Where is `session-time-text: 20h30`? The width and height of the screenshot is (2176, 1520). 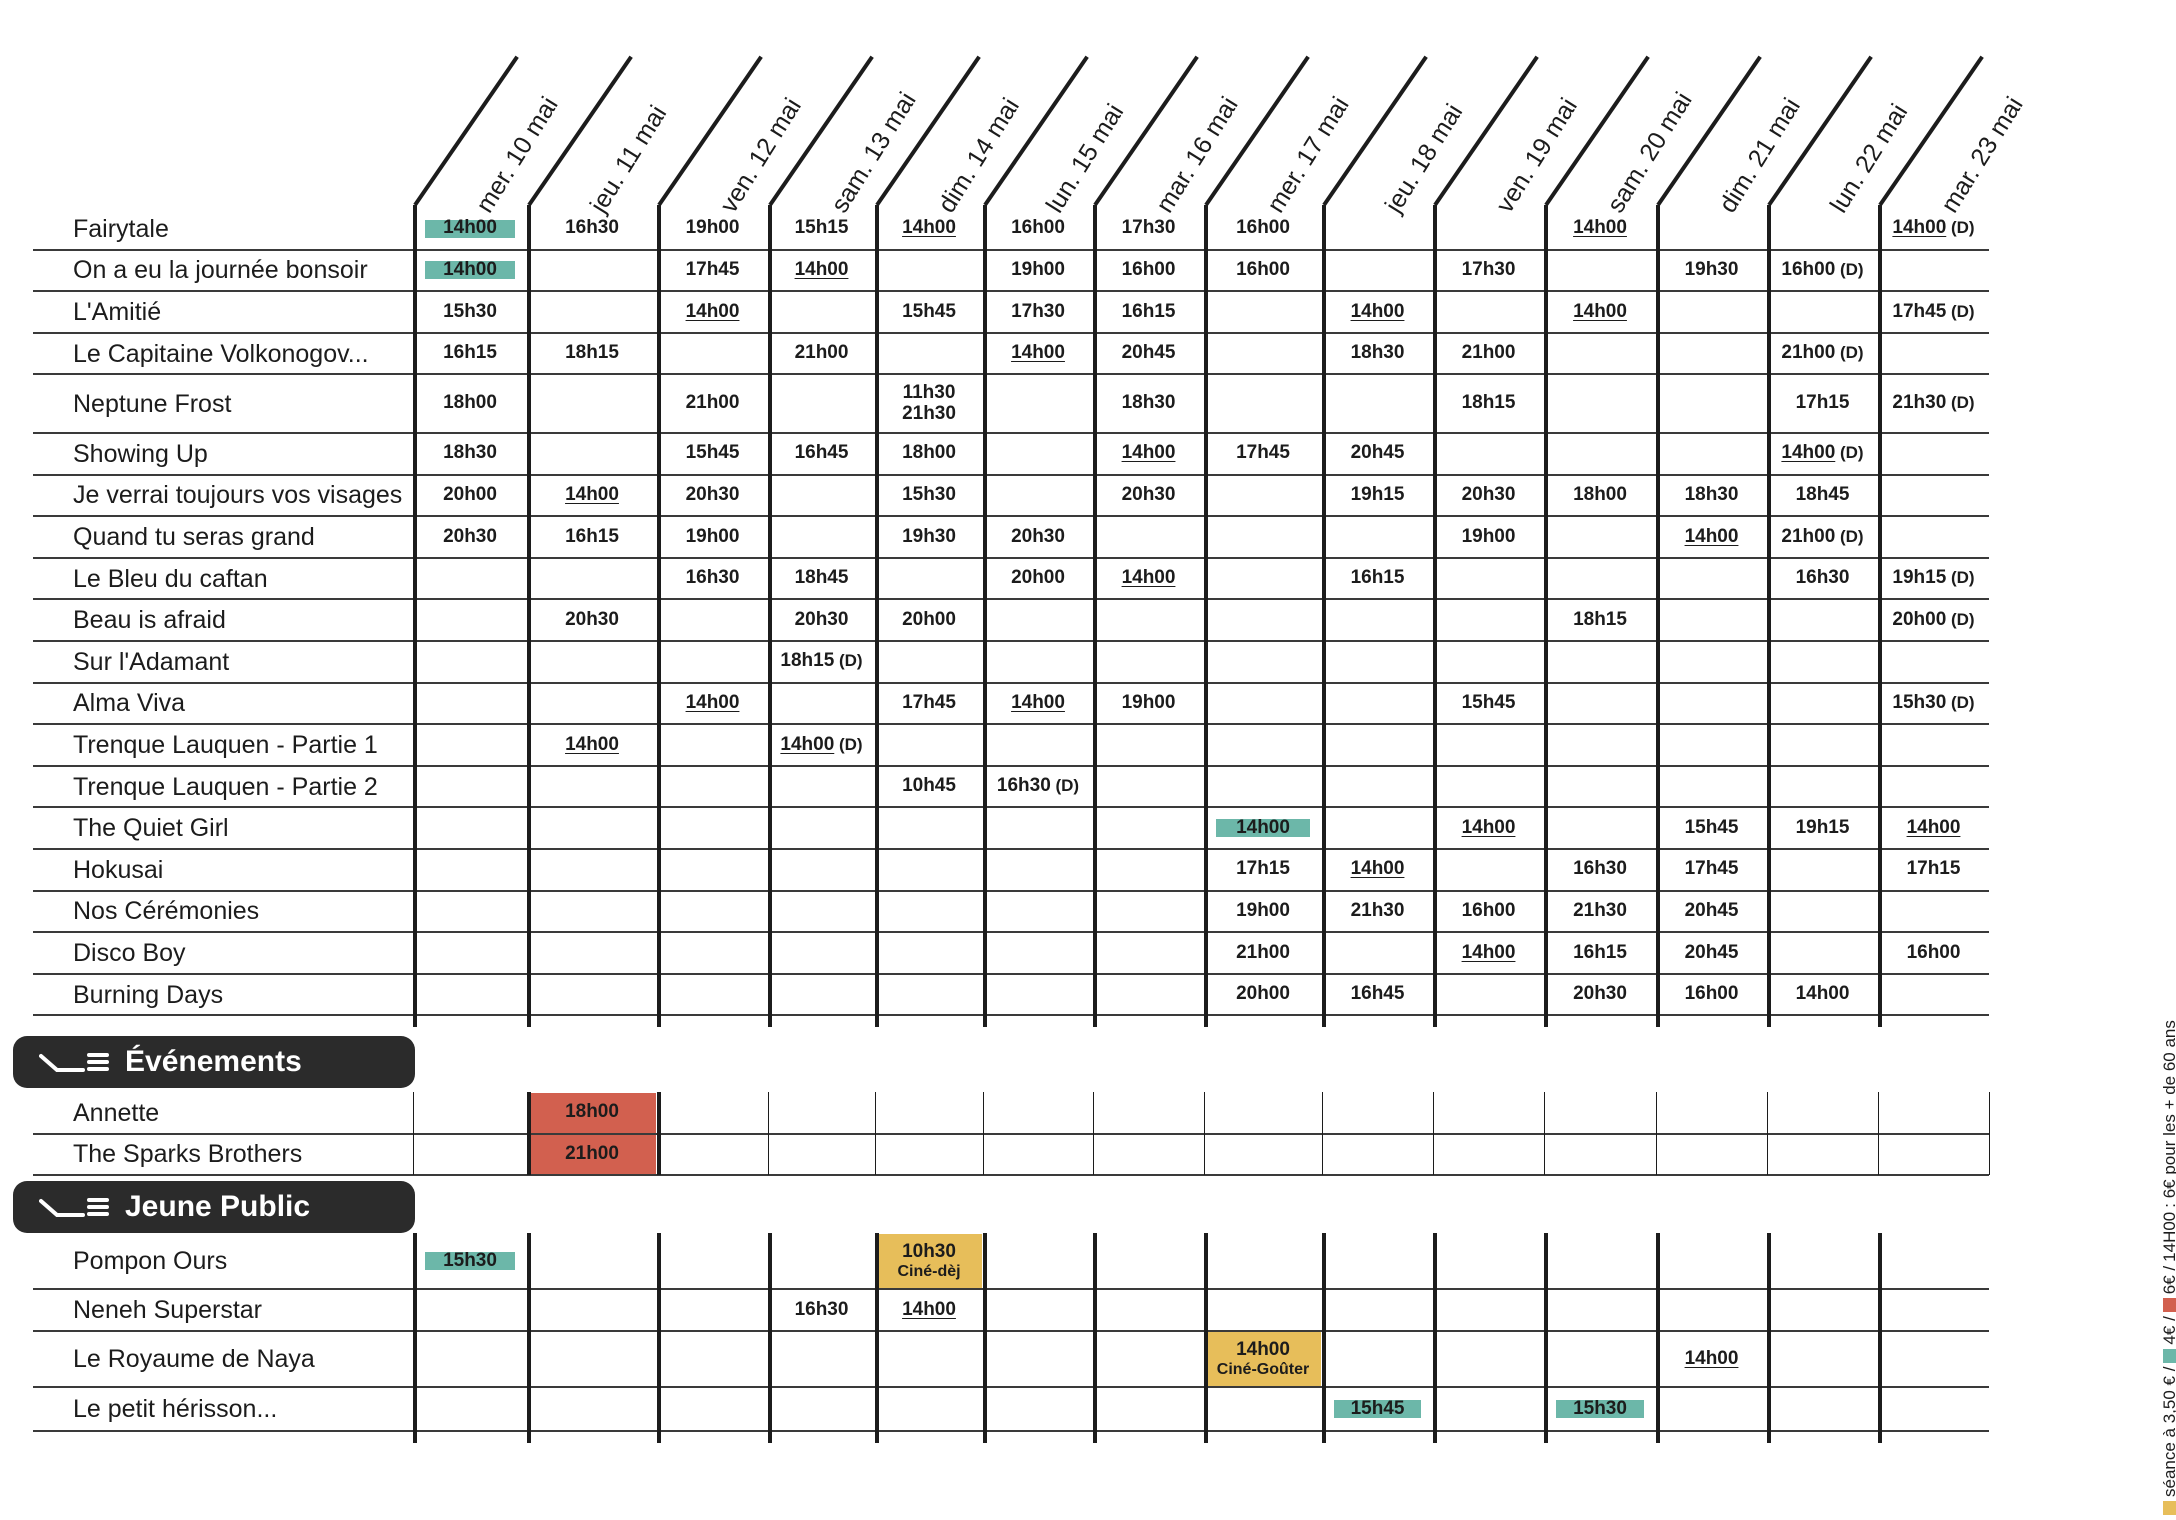
session-time-text: 20h30 is located at coordinates (470, 536).